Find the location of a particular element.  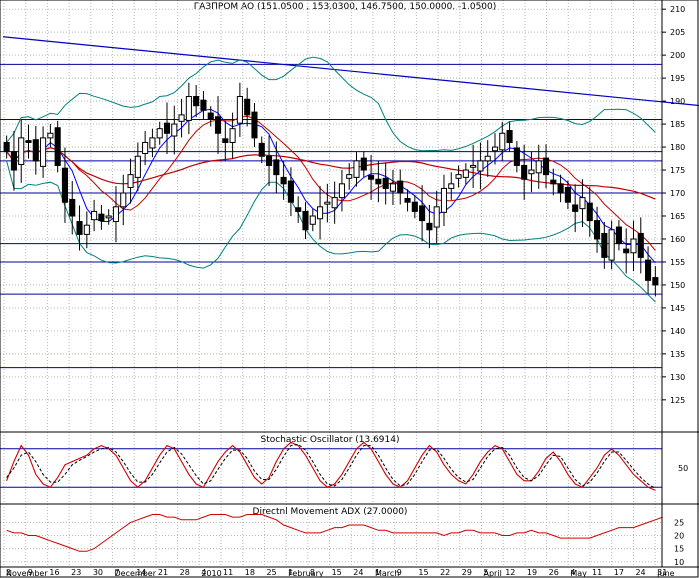

x-tick-label: 9 is located at coordinates (399, 572).